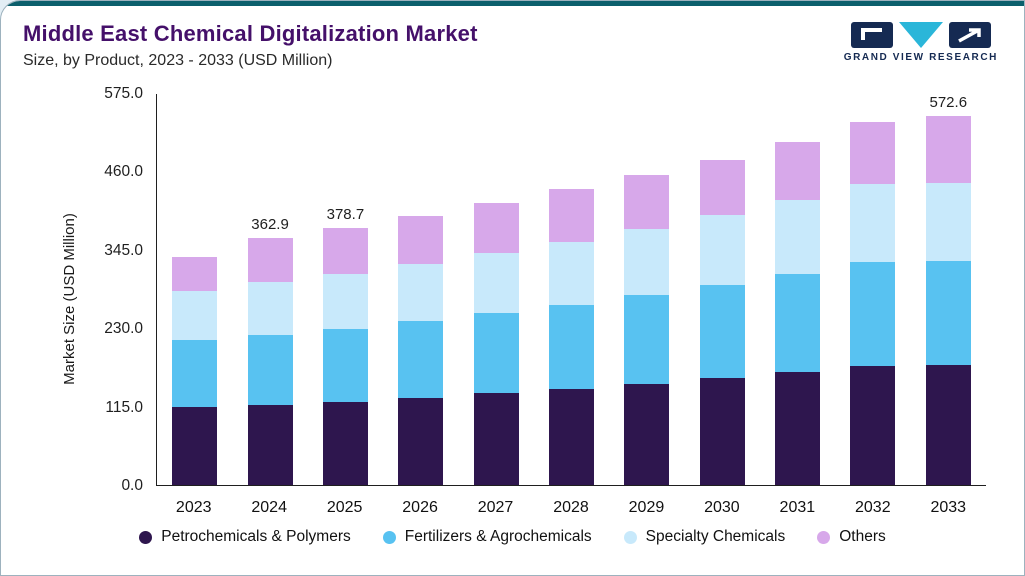 The height and width of the screenshot is (576, 1025). I want to click on y-tick-label: 345.0, so click(123, 250).